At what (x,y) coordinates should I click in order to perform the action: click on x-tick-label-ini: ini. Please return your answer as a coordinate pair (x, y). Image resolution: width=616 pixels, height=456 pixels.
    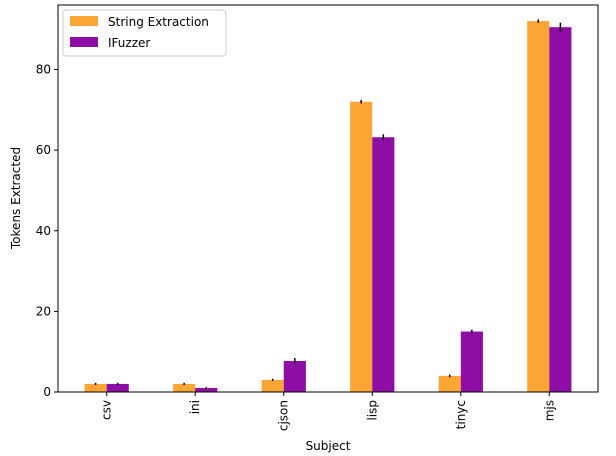
    Looking at the image, I should click on (195, 407).